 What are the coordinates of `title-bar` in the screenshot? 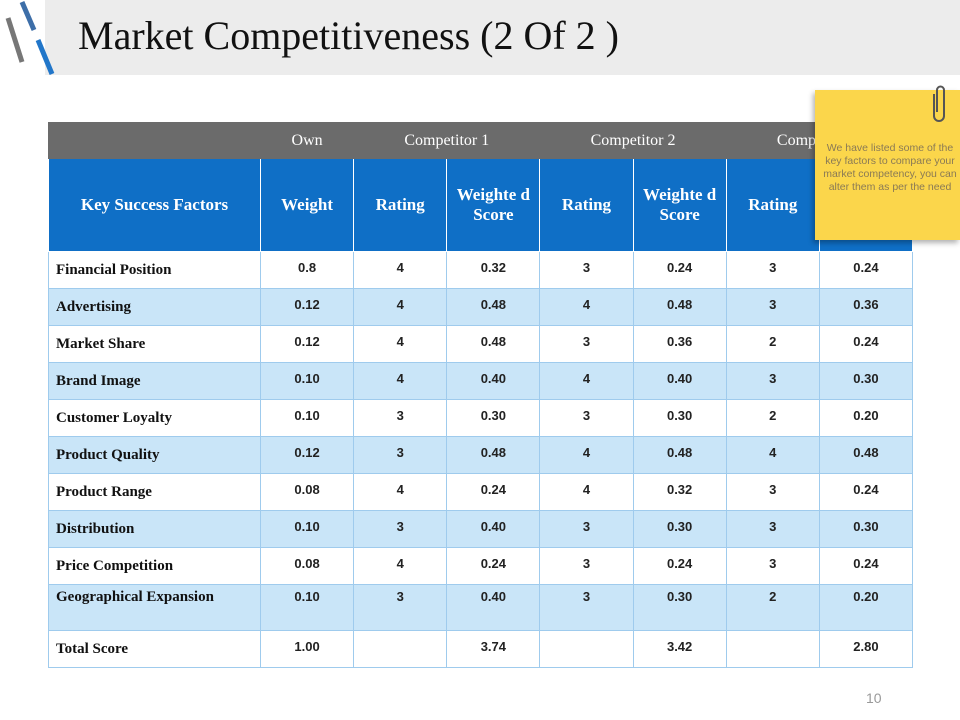 It's located at (502, 37).